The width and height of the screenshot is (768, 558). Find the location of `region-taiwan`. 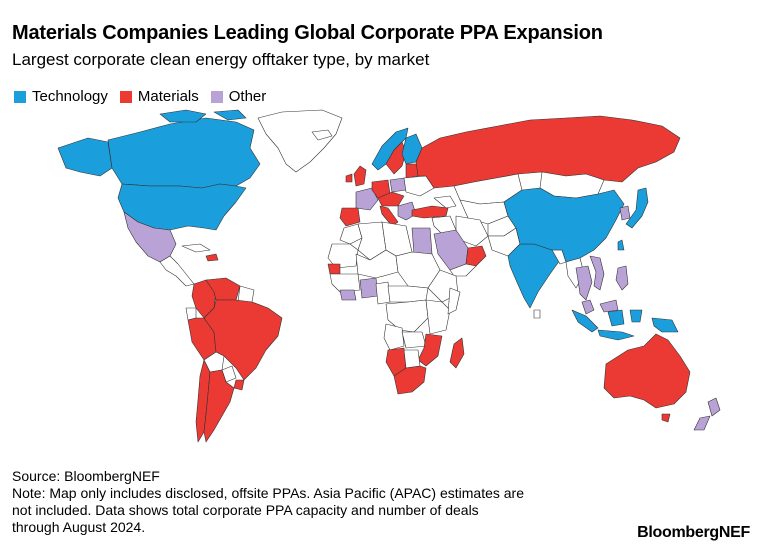

region-taiwan is located at coordinates (621, 245).